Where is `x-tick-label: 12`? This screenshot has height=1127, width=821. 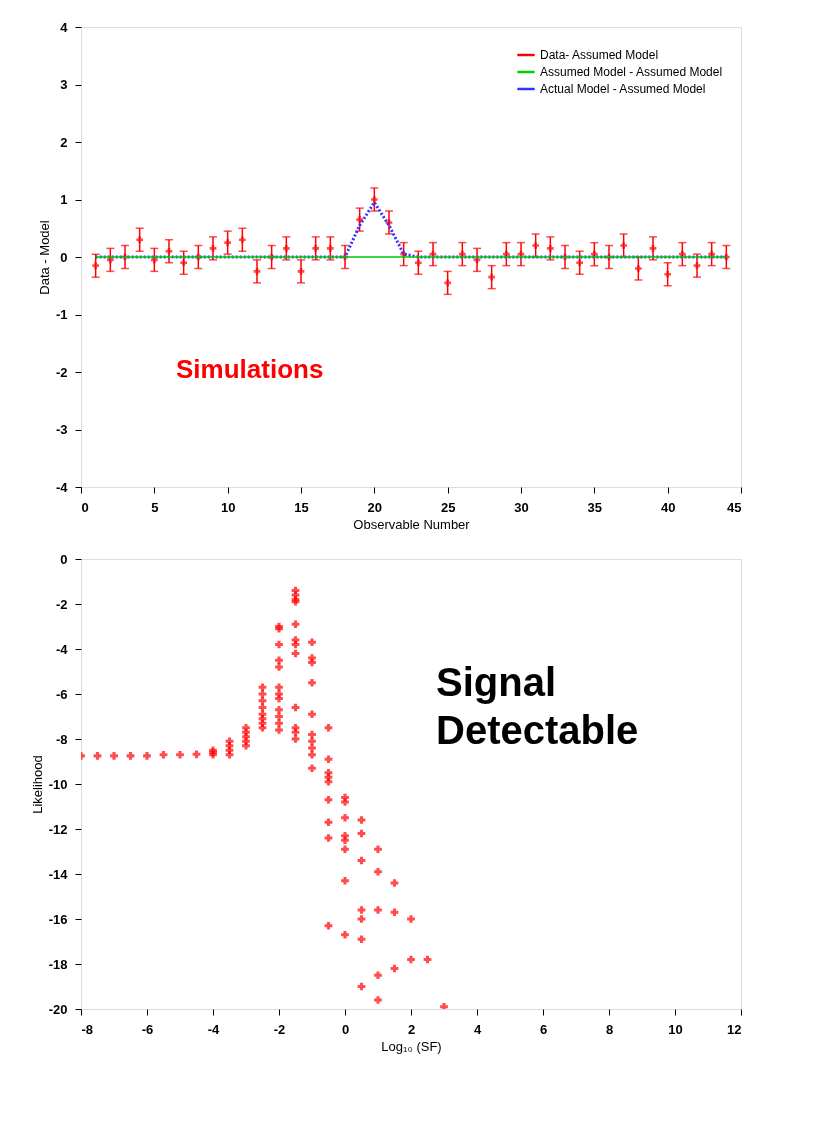 x-tick-label: 12 is located at coordinates (734, 1029).